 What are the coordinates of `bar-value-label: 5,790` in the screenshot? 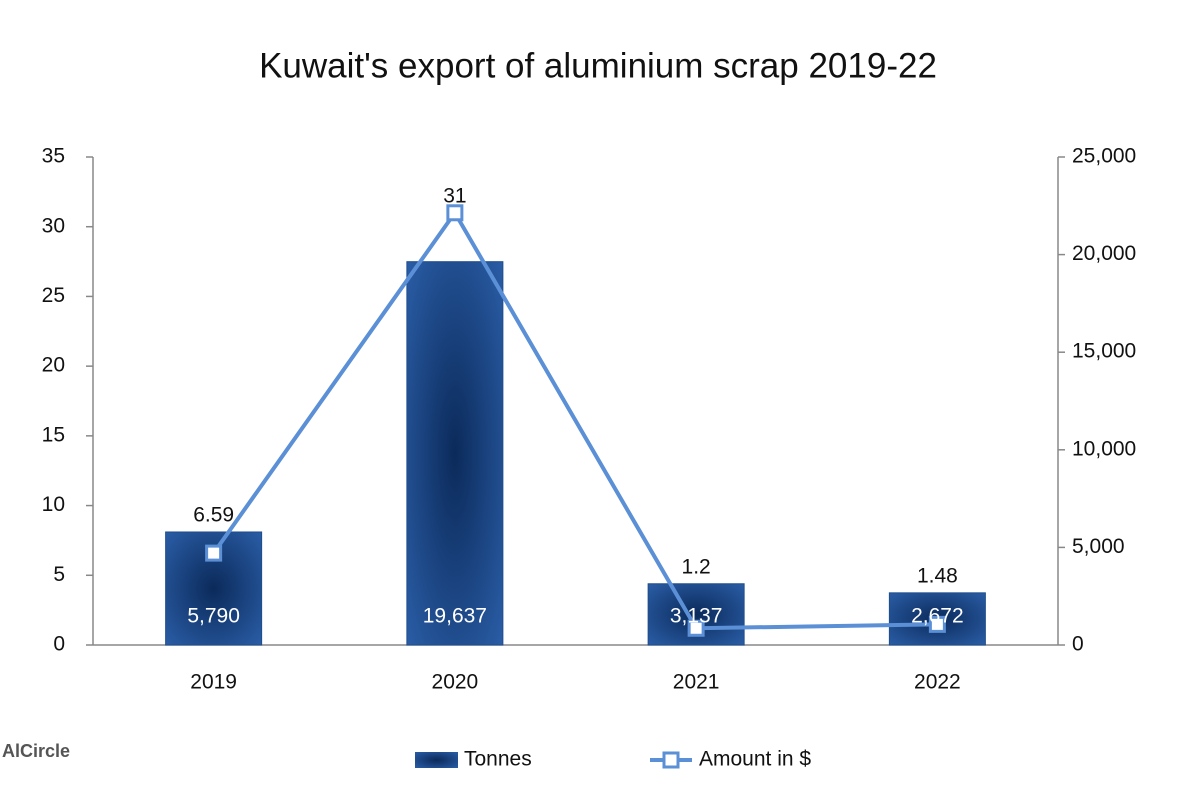 It's located at (213, 616).